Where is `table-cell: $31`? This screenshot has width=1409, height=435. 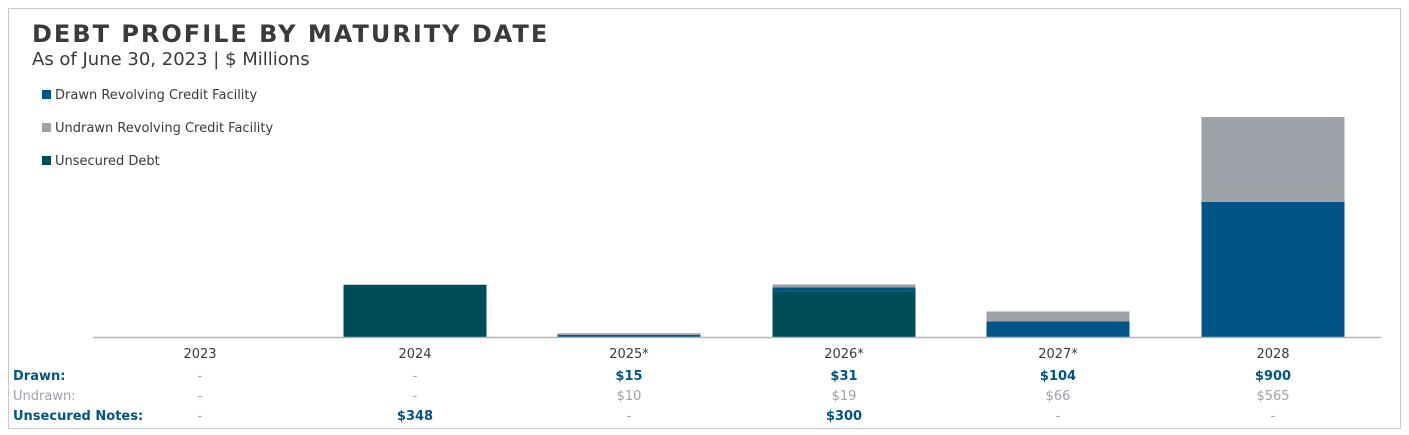
table-cell: $31 is located at coordinates (844, 376).